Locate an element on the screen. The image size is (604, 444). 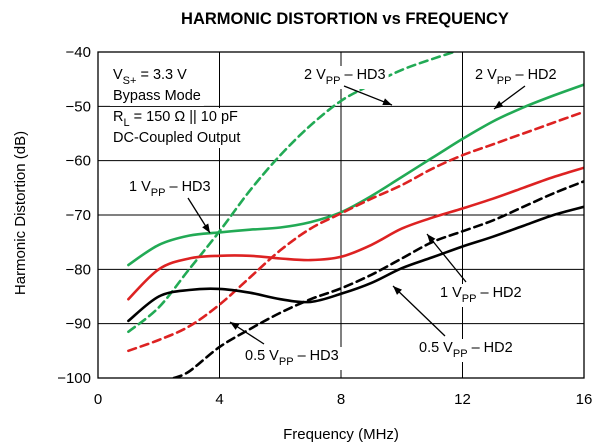
series-arrow-1-vpp-hd3-head is located at coordinates (206, 228).